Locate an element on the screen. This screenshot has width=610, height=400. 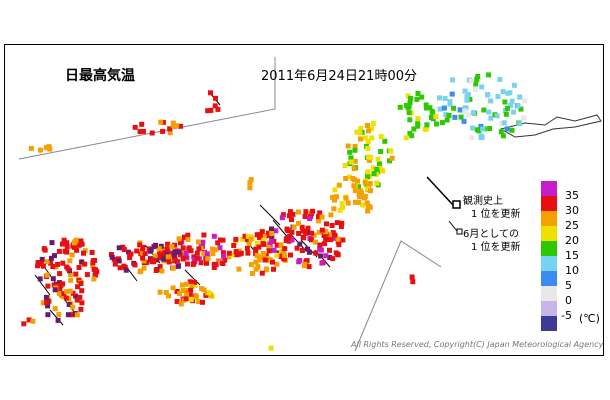
okinawa-inset-divider is located at coordinates (147, 108).